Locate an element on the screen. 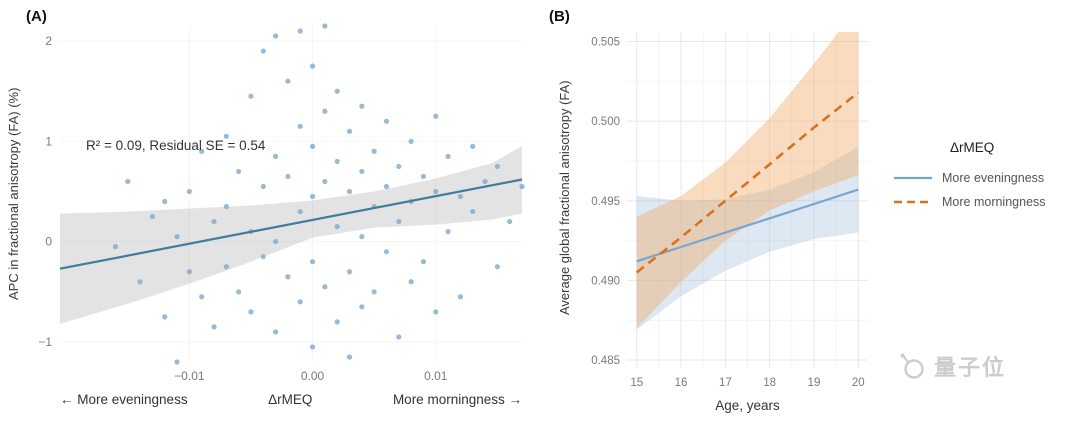 The image size is (1080, 426). panel-b-x-tick-label: 20 is located at coordinates (858, 383).